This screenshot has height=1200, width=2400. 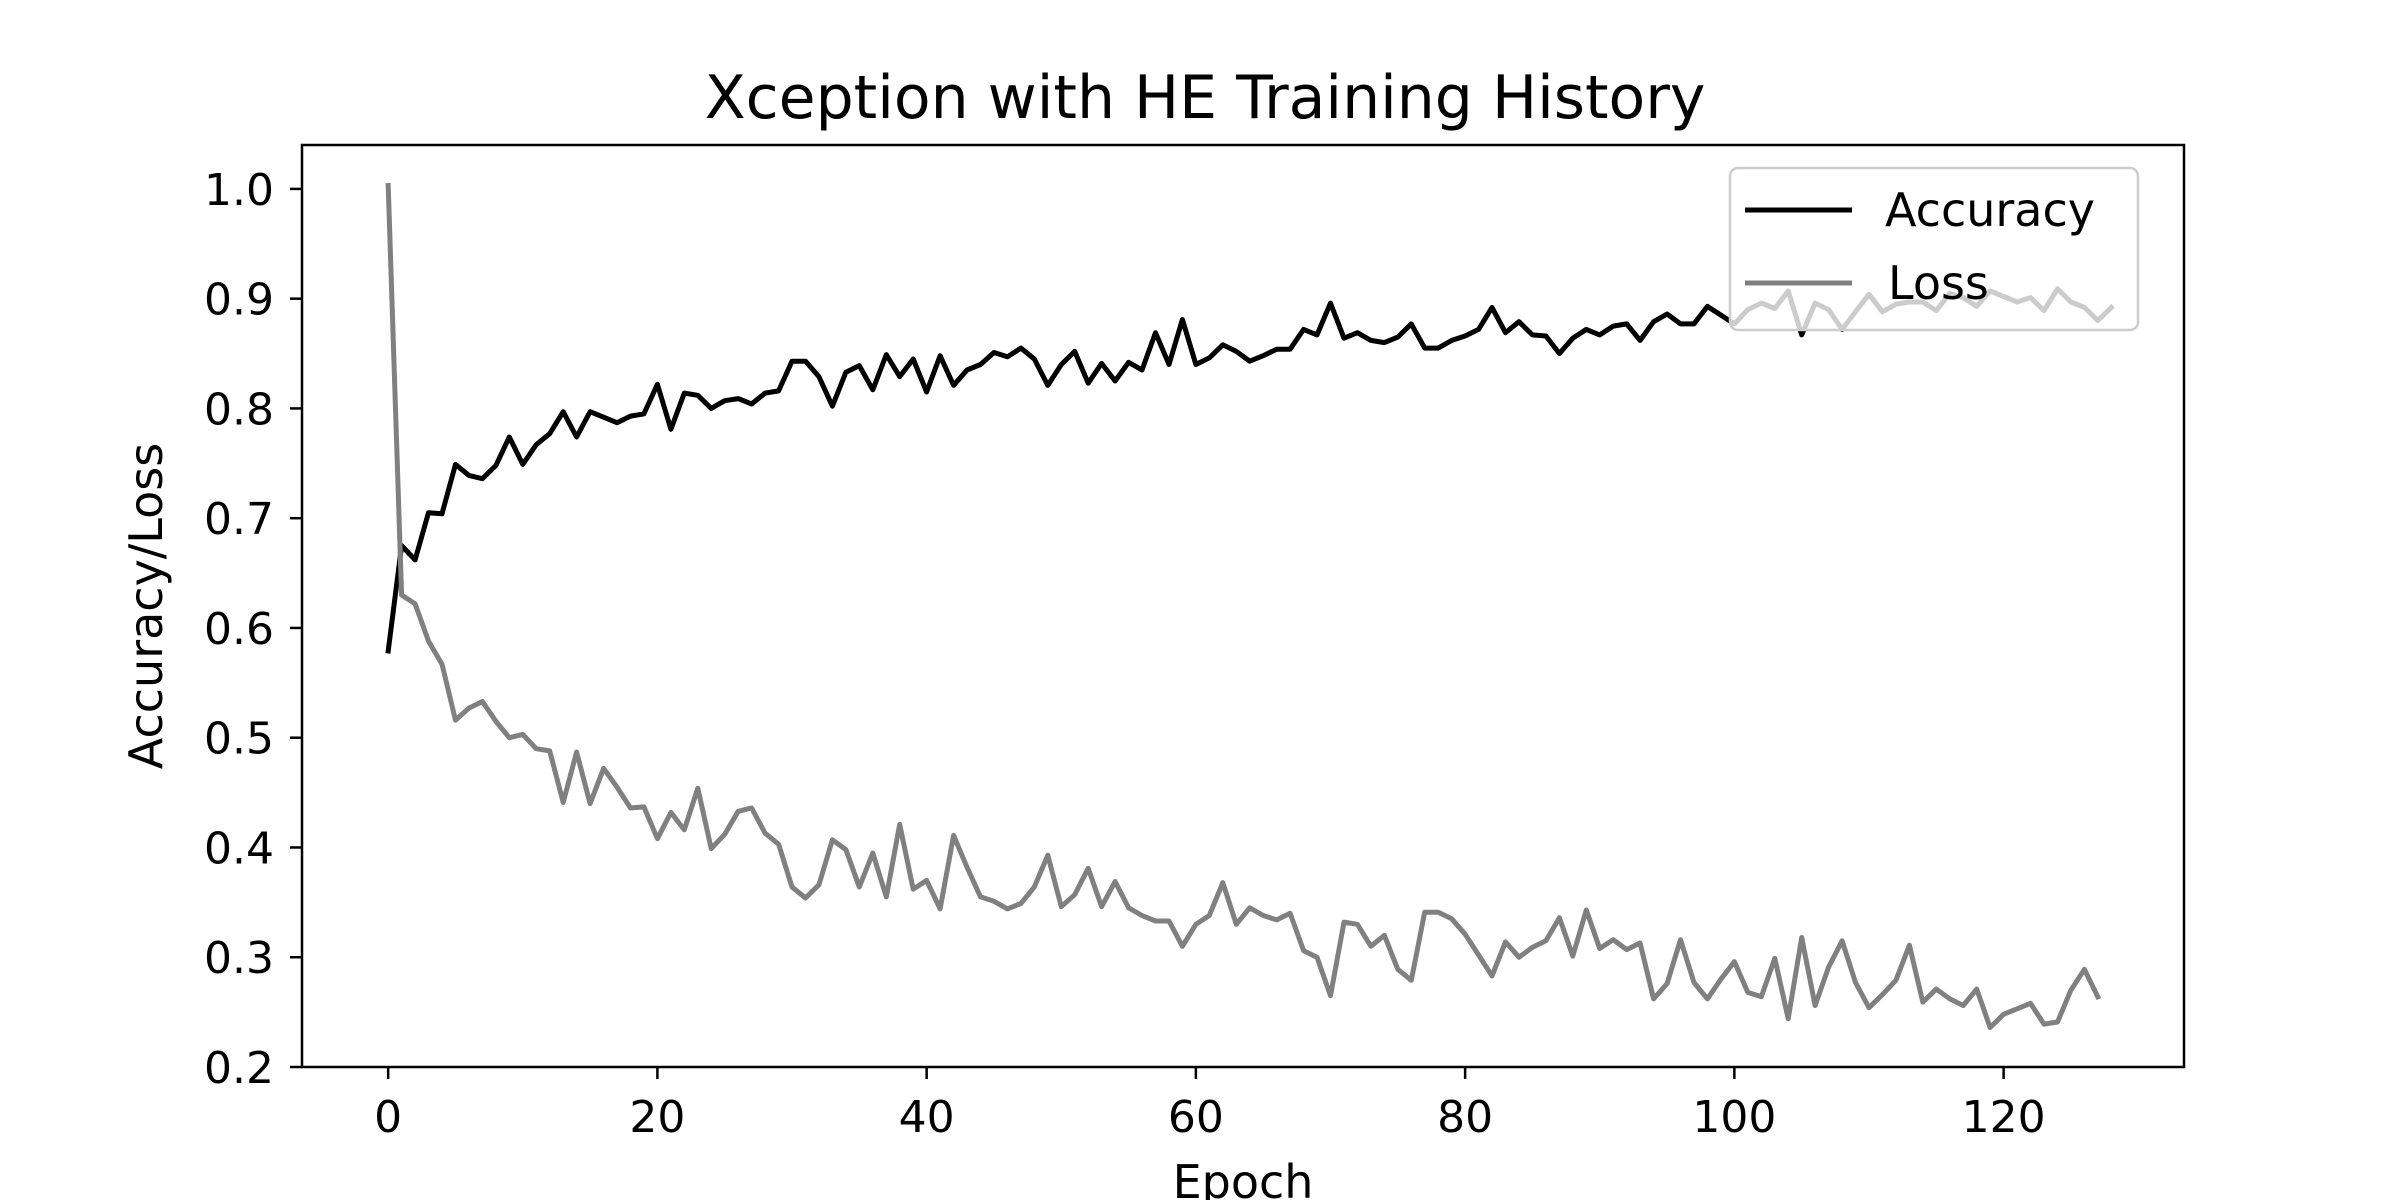 I want to click on y-tick-label: 0.3, so click(x=239, y=958).